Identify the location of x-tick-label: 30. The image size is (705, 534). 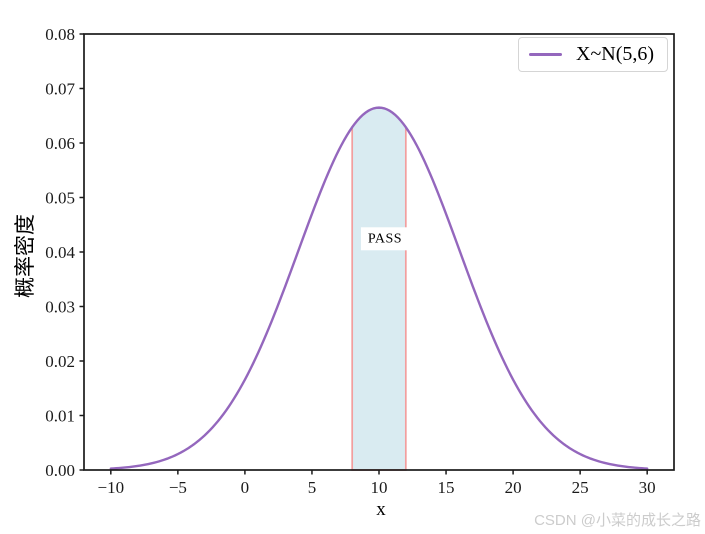
(647, 487).